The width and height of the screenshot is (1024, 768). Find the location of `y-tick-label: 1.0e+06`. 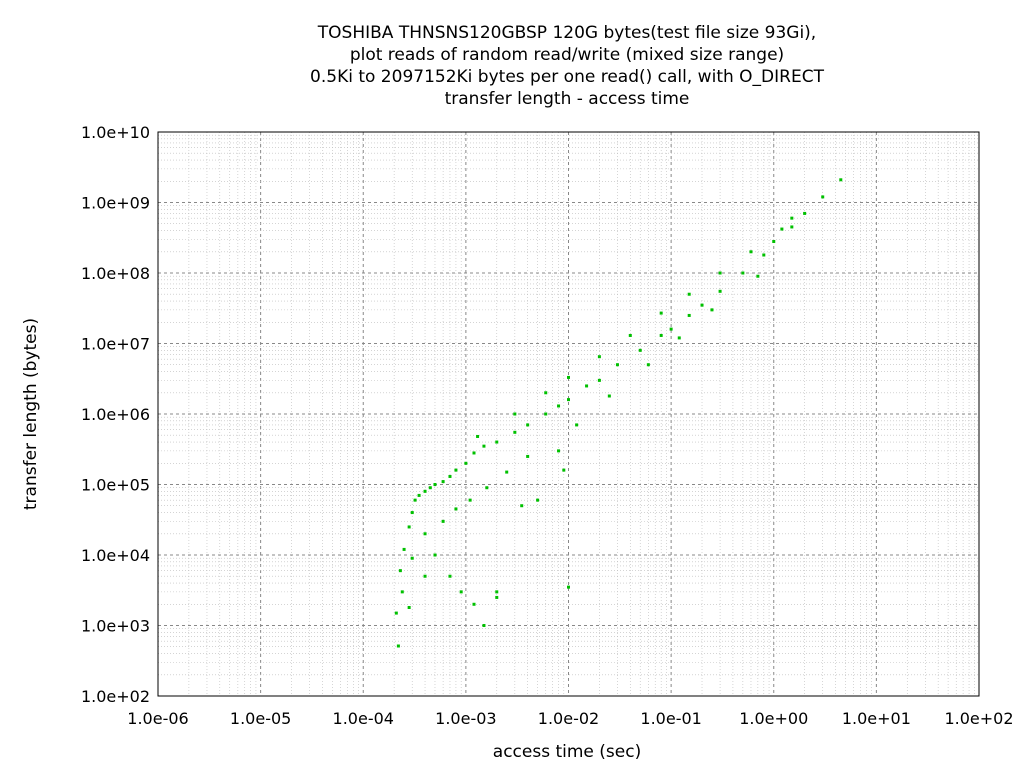

y-tick-label: 1.0e+06 is located at coordinates (115, 414).